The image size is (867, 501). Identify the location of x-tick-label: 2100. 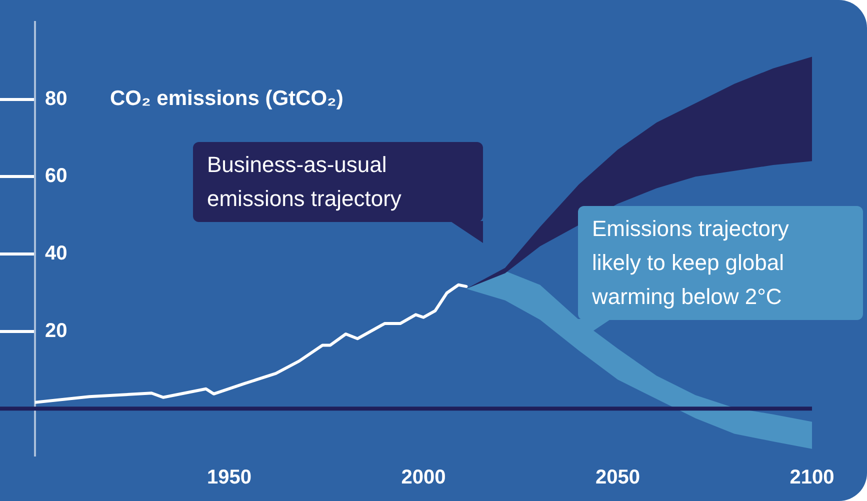
(812, 477).